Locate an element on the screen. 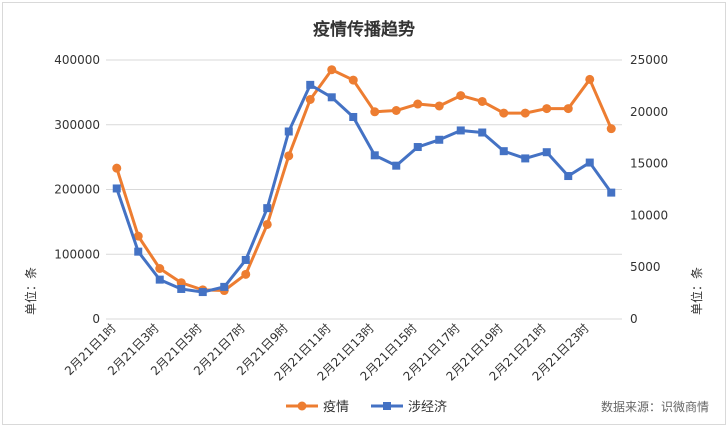  legend-item-series-1: 疫情 is located at coordinates (317, 407).